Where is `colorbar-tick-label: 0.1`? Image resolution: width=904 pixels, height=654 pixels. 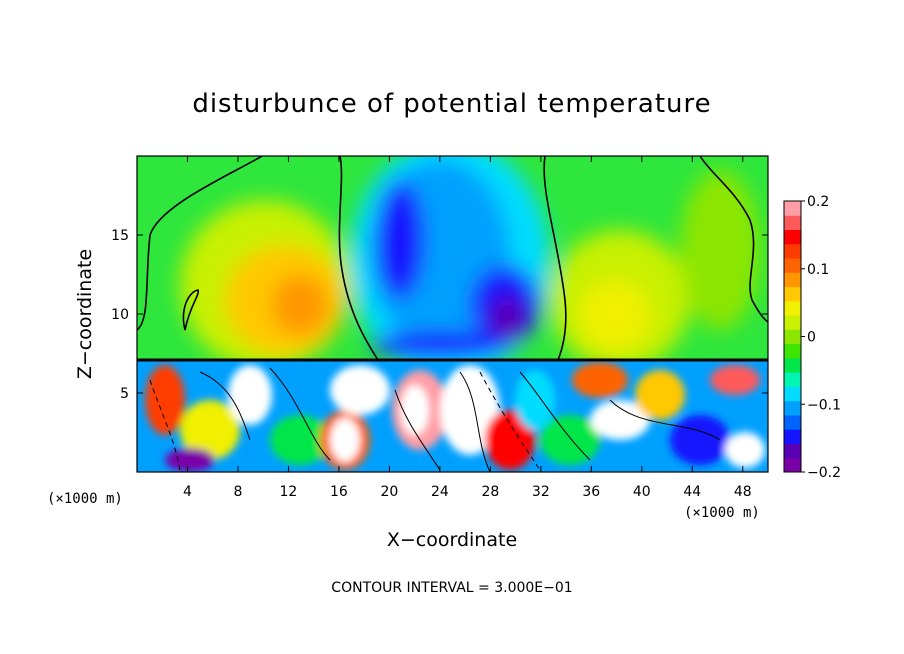
colorbar-tick-label: 0.1 is located at coordinates (818, 270).